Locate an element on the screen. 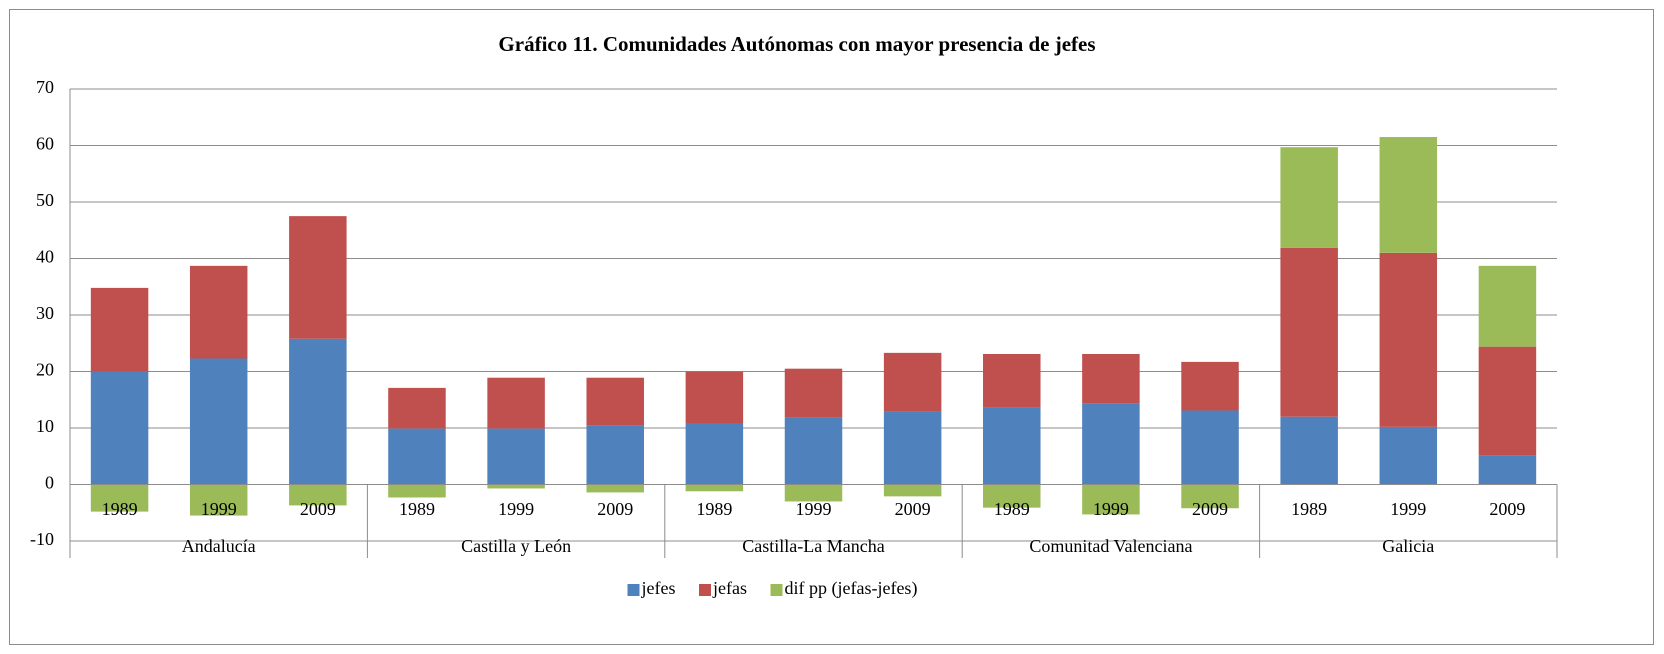 The width and height of the screenshot is (1664, 654). legend-label: jefes is located at coordinates (658, 588).